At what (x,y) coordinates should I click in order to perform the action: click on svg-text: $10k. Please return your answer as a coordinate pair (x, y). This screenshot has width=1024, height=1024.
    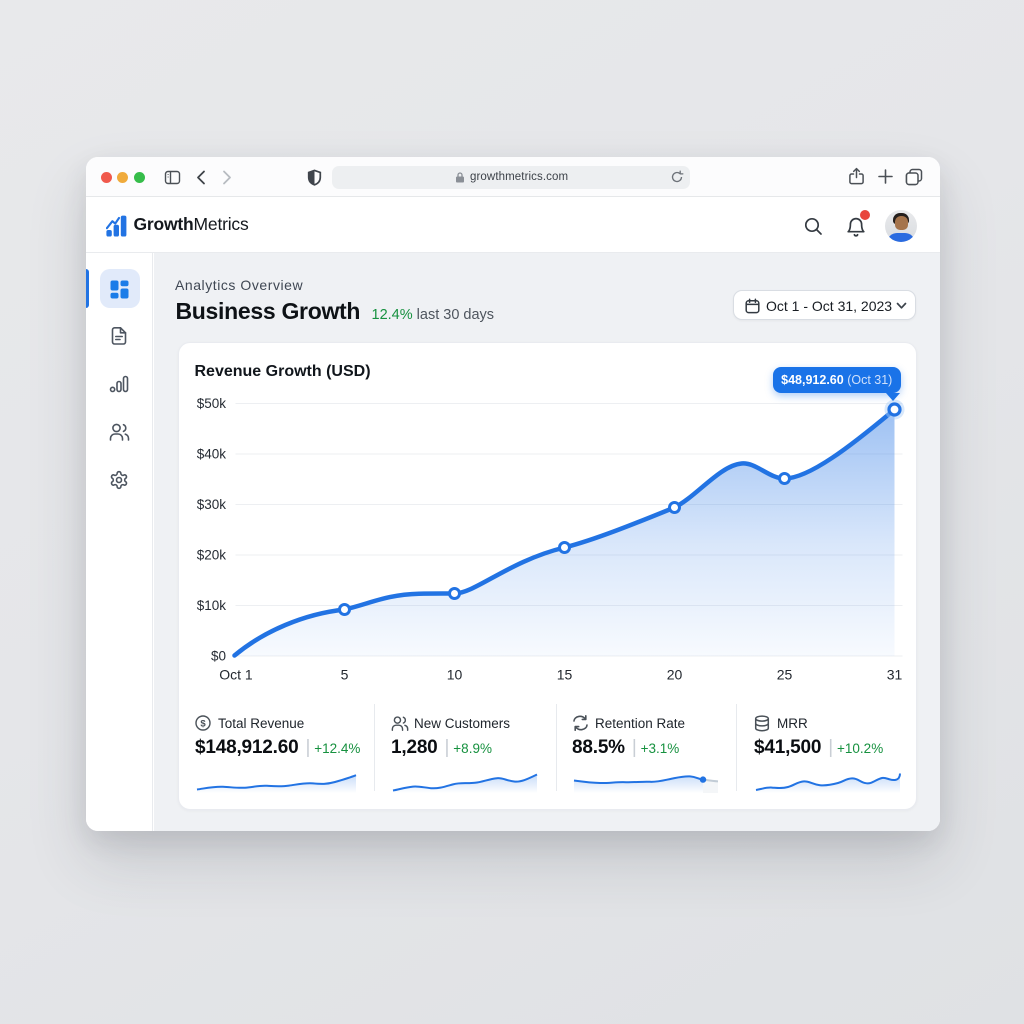
    Looking at the image, I should click on (211, 605).